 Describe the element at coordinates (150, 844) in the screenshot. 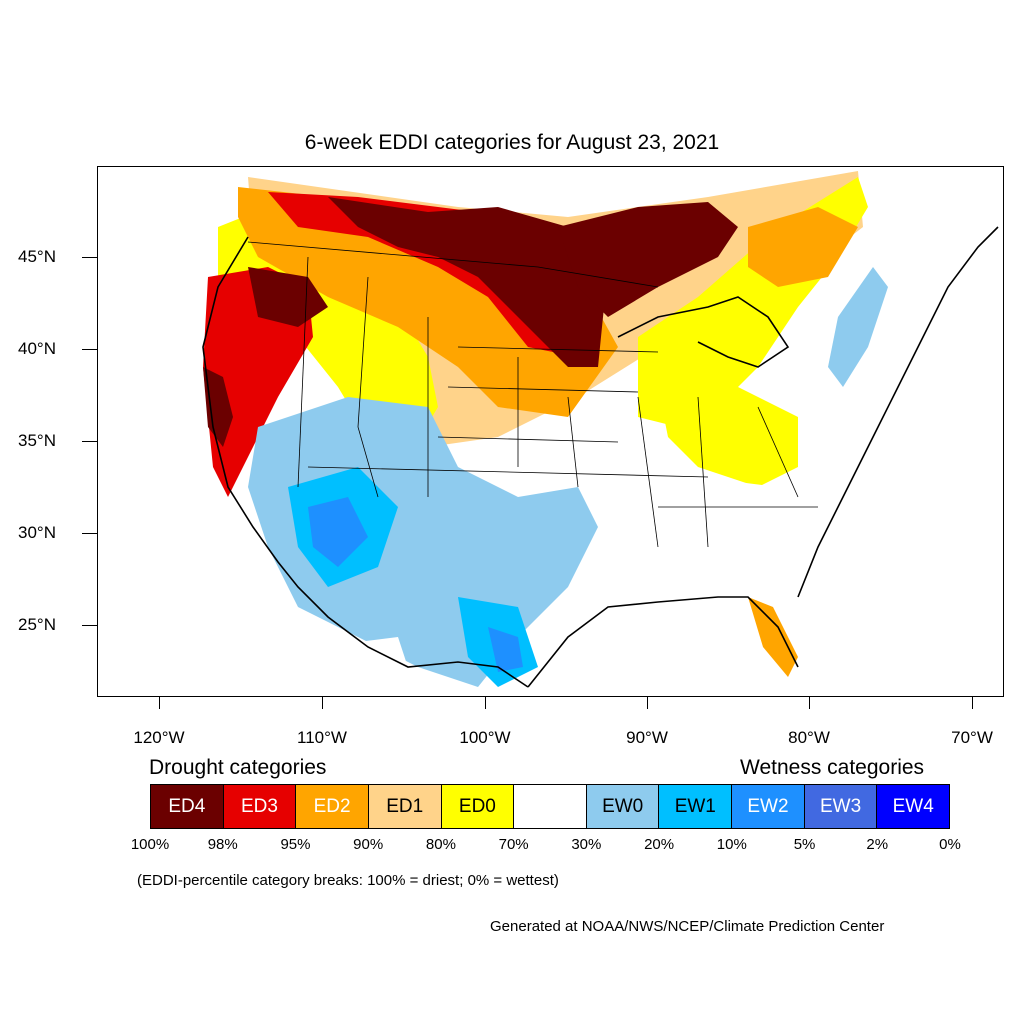

I see `percentile-break-label: 100%` at that location.